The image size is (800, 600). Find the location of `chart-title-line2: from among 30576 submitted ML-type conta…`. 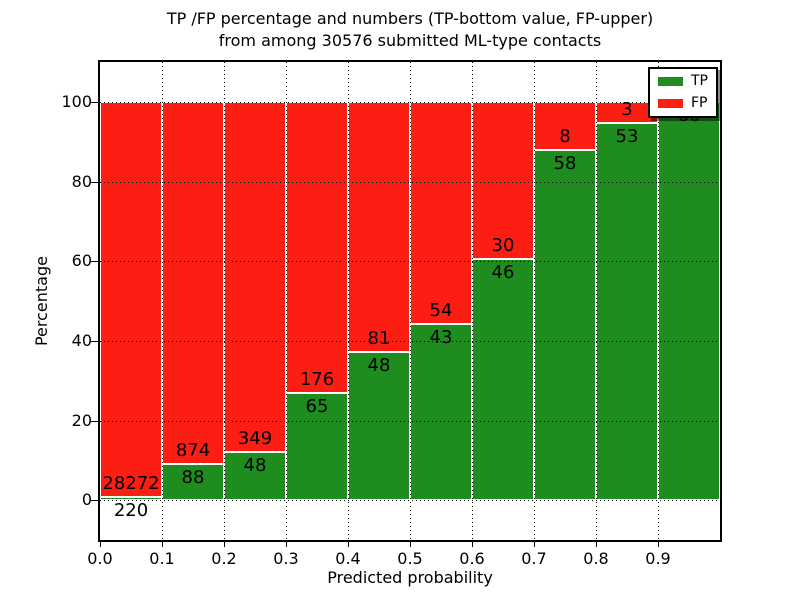

chart-title-line2: from among 30576 submitted ML-type conta… is located at coordinates (410, 41).